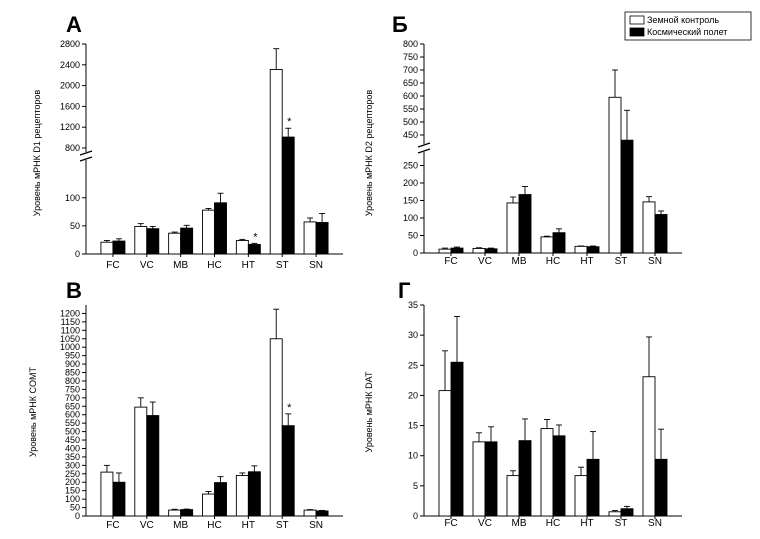  Describe the element at coordinates (86, 159) in the screenshot. I see `axis-break-mark` at that location.